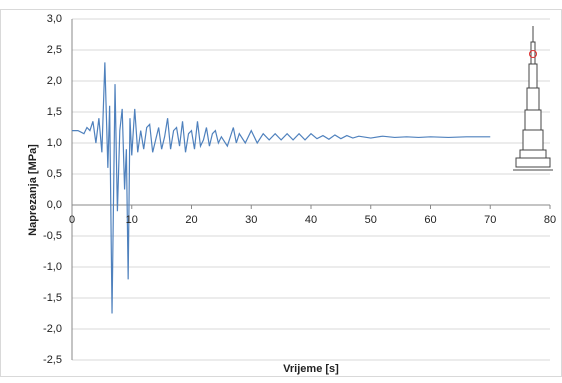  I want to click on x-tick-label: 80, so click(550, 220).